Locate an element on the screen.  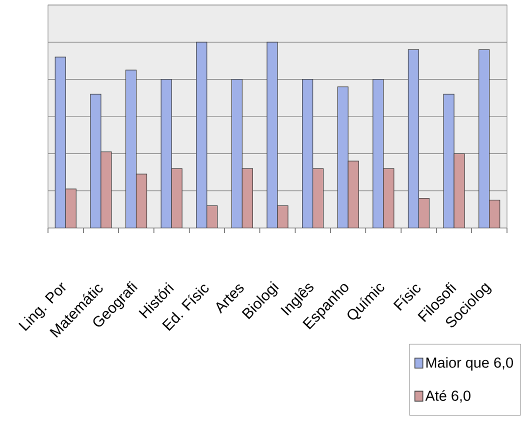
legend-label: Até 6,0 is located at coordinates (447, 396).